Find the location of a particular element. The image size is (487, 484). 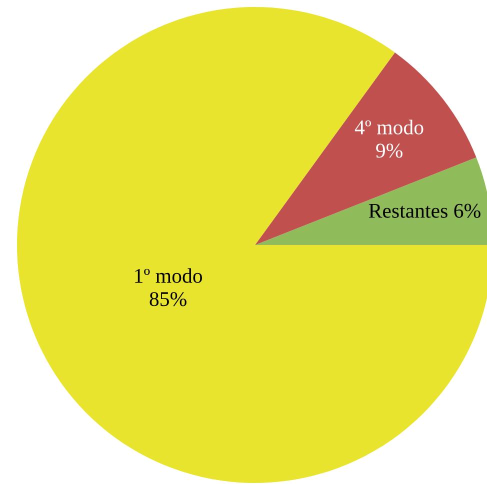

data-label: 9% is located at coordinates (389, 151).